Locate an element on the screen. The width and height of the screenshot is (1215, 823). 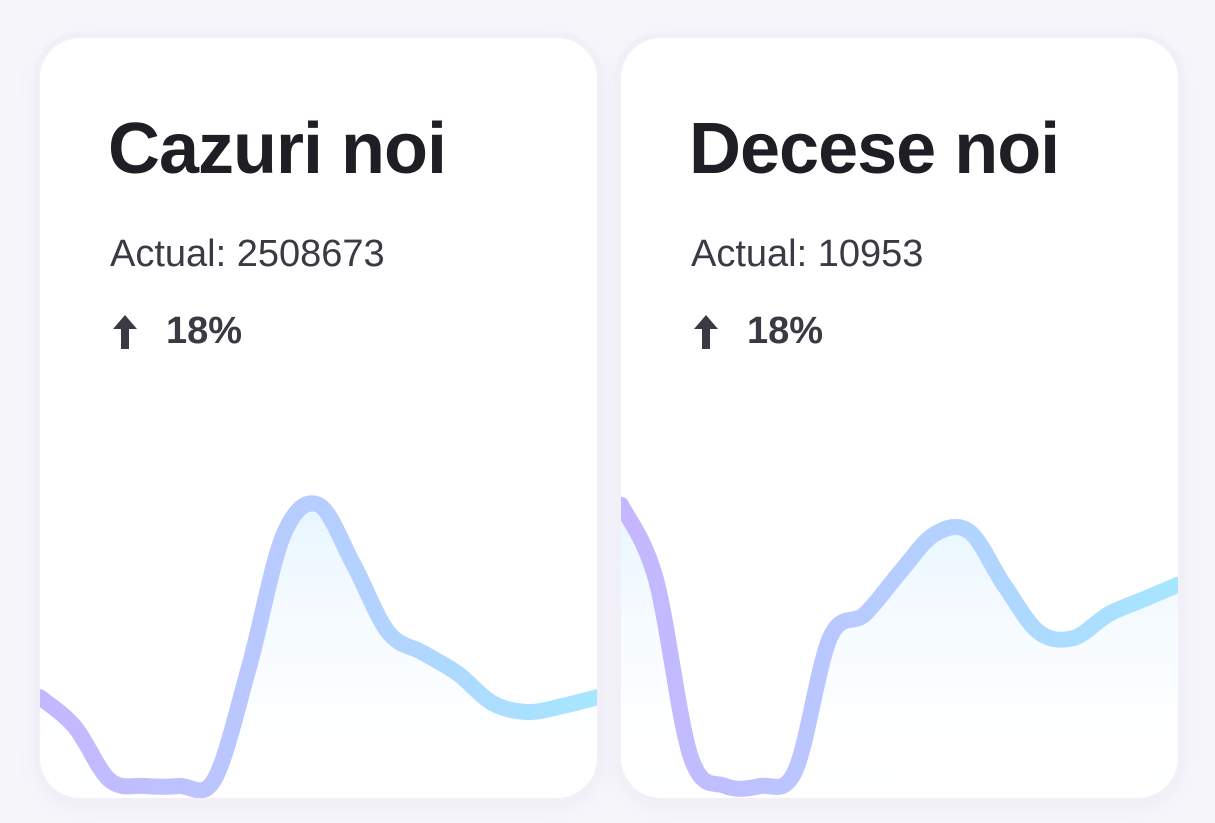
card-current-value: Actual: 2508673 is located at coordinates (247, 254).